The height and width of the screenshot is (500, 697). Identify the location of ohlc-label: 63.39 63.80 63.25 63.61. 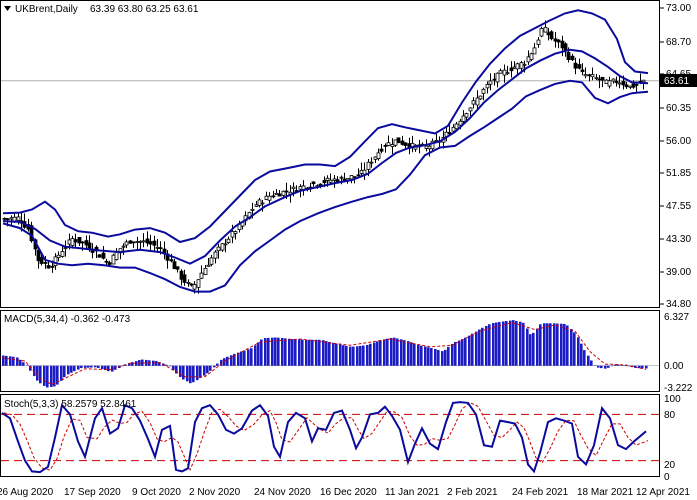
(144, 9).